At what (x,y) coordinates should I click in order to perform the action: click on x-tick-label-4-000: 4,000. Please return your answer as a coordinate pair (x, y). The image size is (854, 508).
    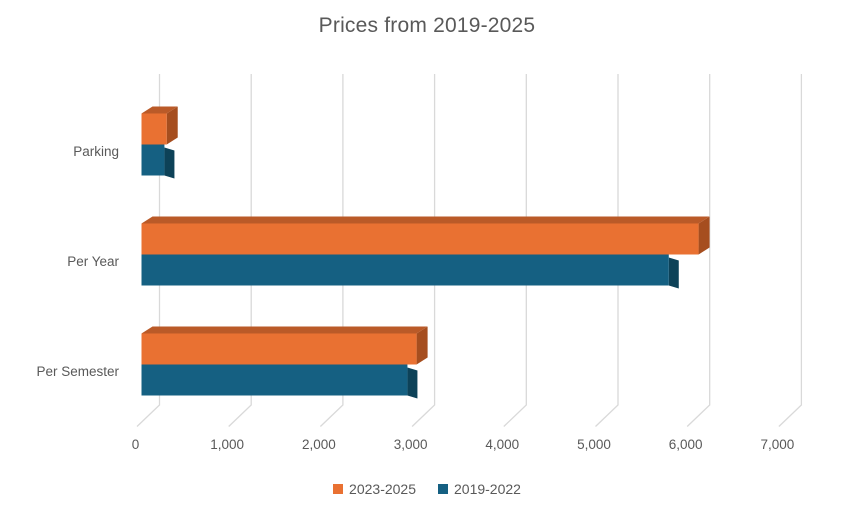
    Looking at the image, I should click on (502, 444).